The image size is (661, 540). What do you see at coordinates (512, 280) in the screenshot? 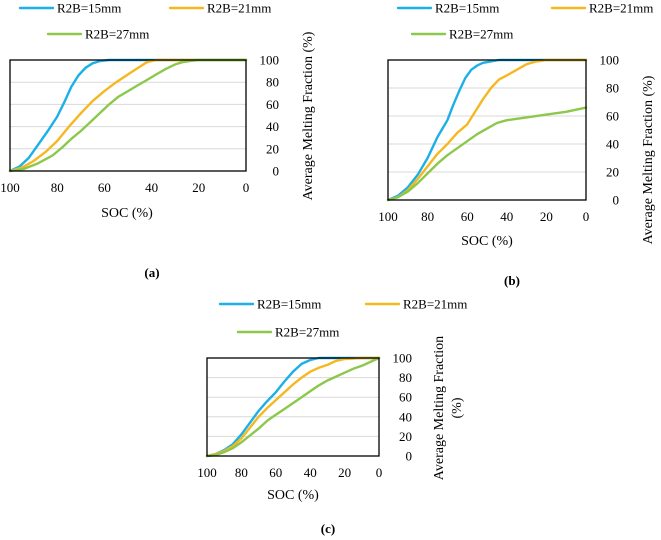
I see `chart-caption: (b)` at bounding box center [512, 280].